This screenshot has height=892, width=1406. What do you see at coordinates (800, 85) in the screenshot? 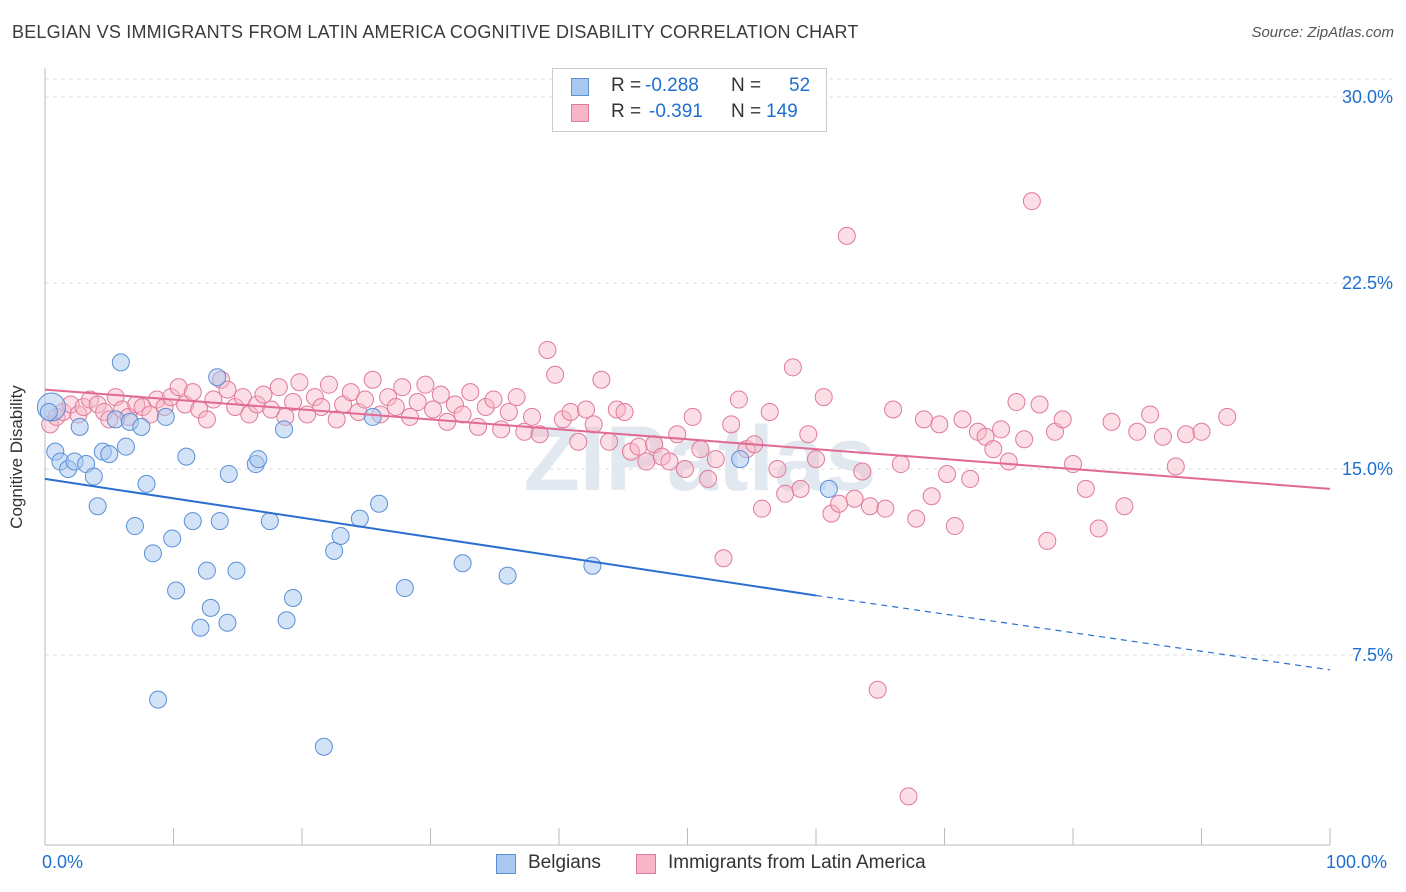
I see `legend-n-value: 52` at bounding box center [800, 85].